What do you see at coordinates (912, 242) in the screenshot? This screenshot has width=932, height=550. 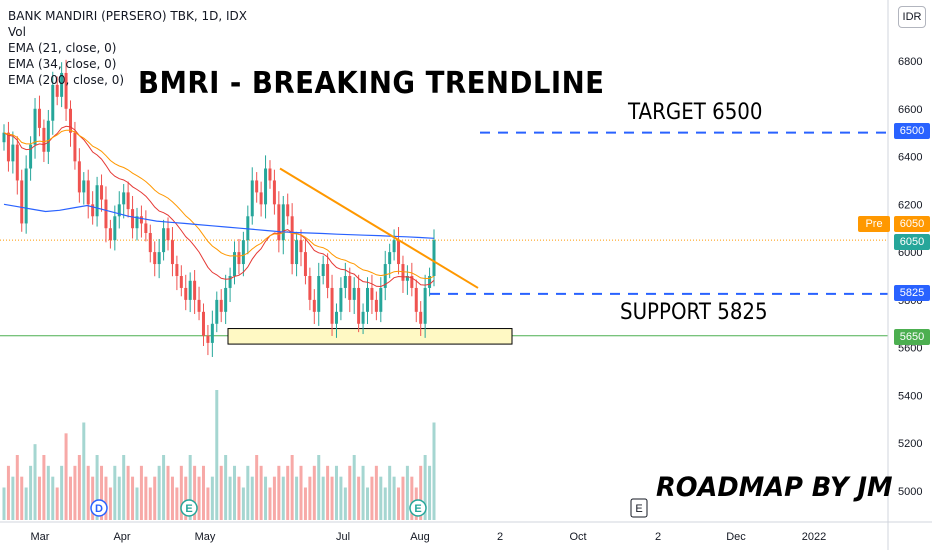 I see `last-price-tag: 6050` at bounding box center [912, 242].